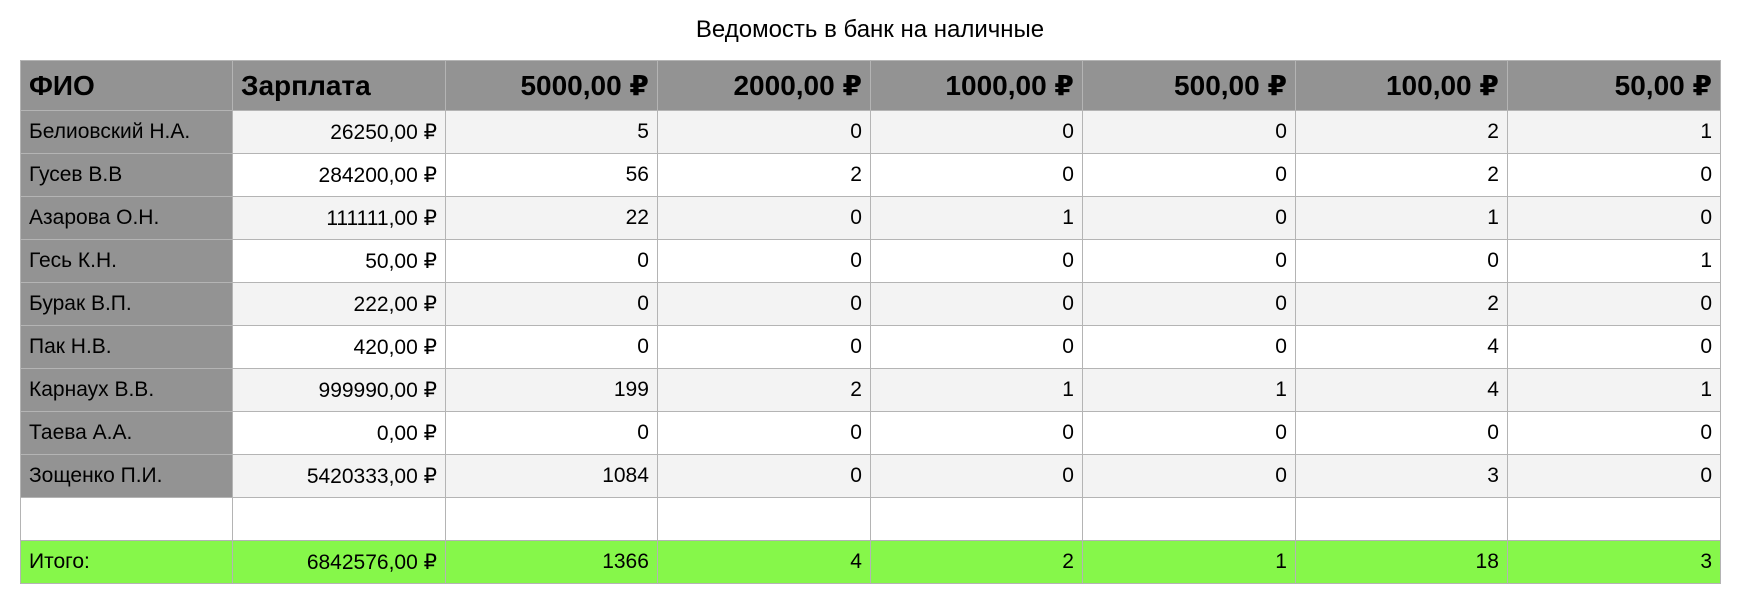 This screenshot has height=610, width=1740. What do you see at coordinates (1614, 85) in the screenshot?
I see `column-header-50: 50,00 ₽` at bounding box center [1614, 85].